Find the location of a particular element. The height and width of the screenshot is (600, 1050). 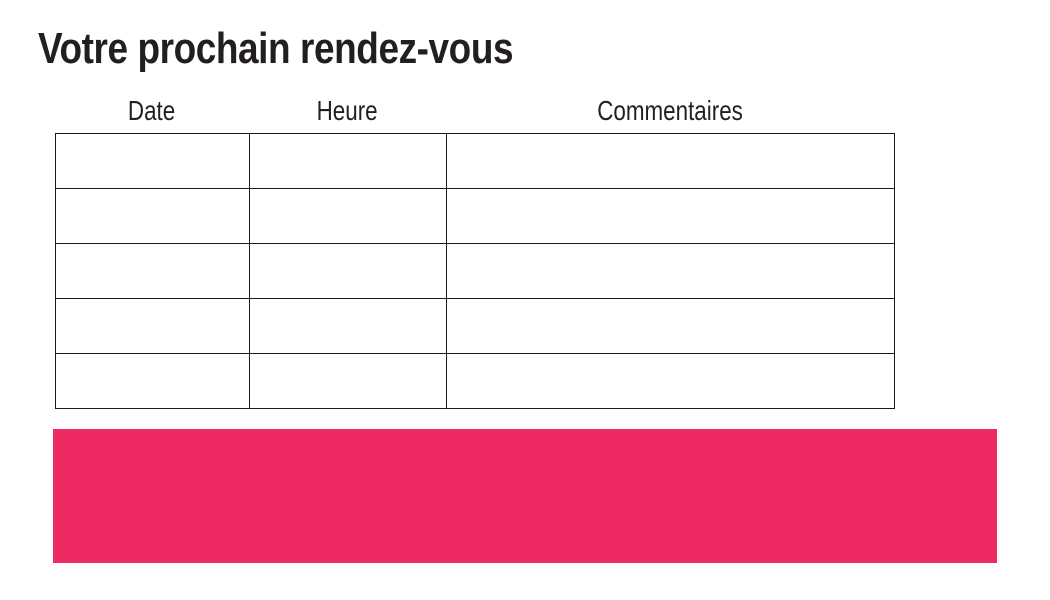

column-header-date: Date is located at coordinates (152, 110).